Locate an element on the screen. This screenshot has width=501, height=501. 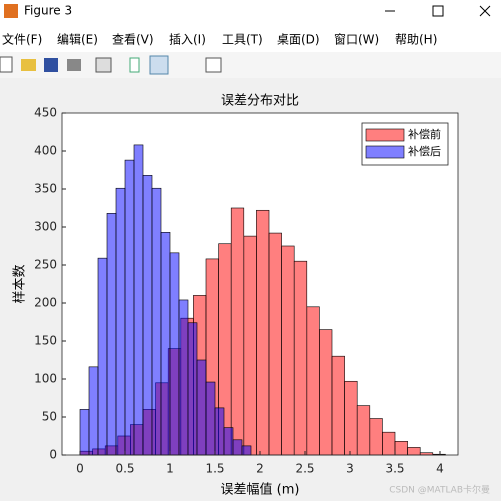
legend-label: 补偿后 is located at coordinates (424, 151).